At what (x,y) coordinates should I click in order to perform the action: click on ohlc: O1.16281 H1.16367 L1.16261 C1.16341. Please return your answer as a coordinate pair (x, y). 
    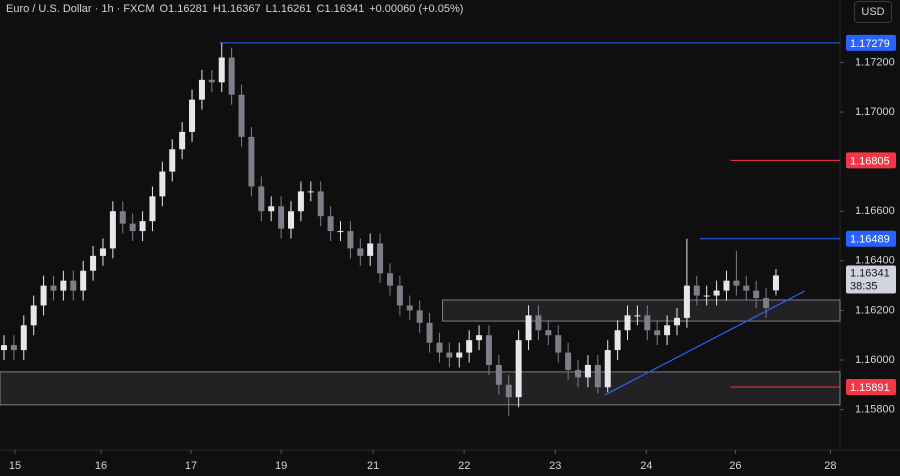
    Looking at the image, I should click on (262, 9).